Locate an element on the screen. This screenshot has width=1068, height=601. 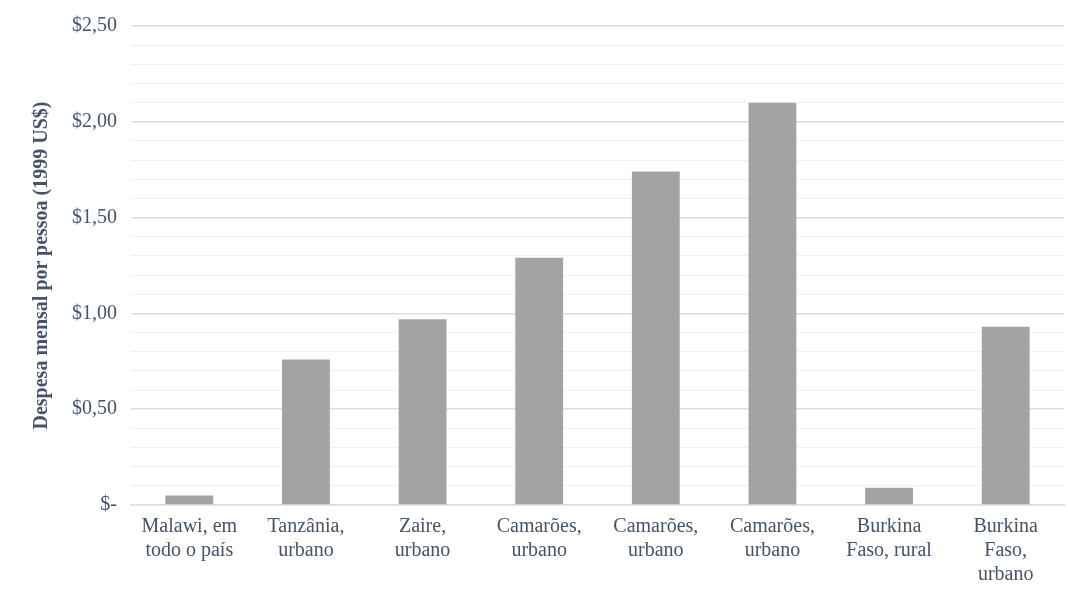
y-tick-label: $1,00 is located at coordinates (94, 311).